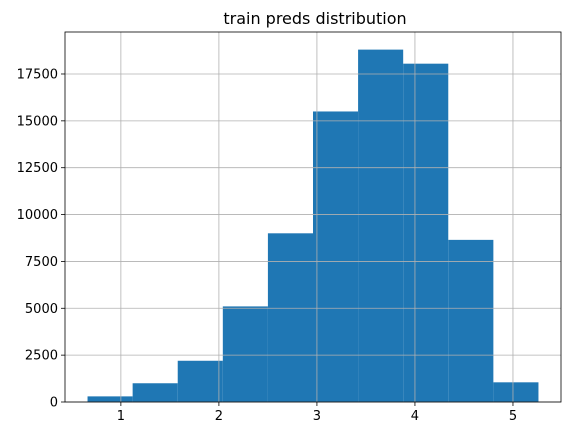 This screenshot has width=569, height=435. What do you see at coordinates (121, 416) in the screenshot?
I see `x-tick-label: 1` at bounding box center [121, 416].